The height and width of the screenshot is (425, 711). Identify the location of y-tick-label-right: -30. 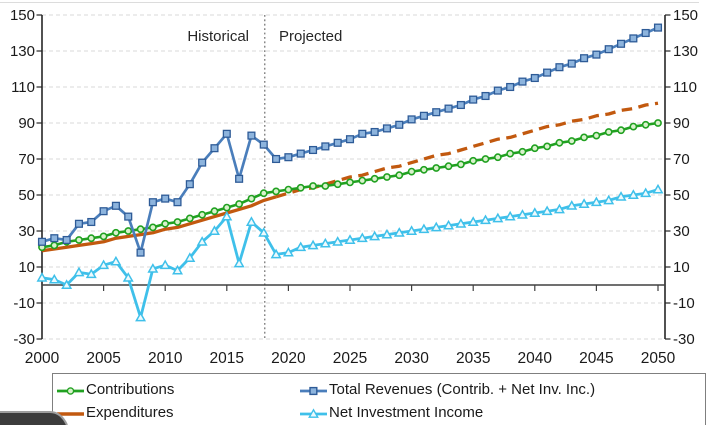
(684, 339).